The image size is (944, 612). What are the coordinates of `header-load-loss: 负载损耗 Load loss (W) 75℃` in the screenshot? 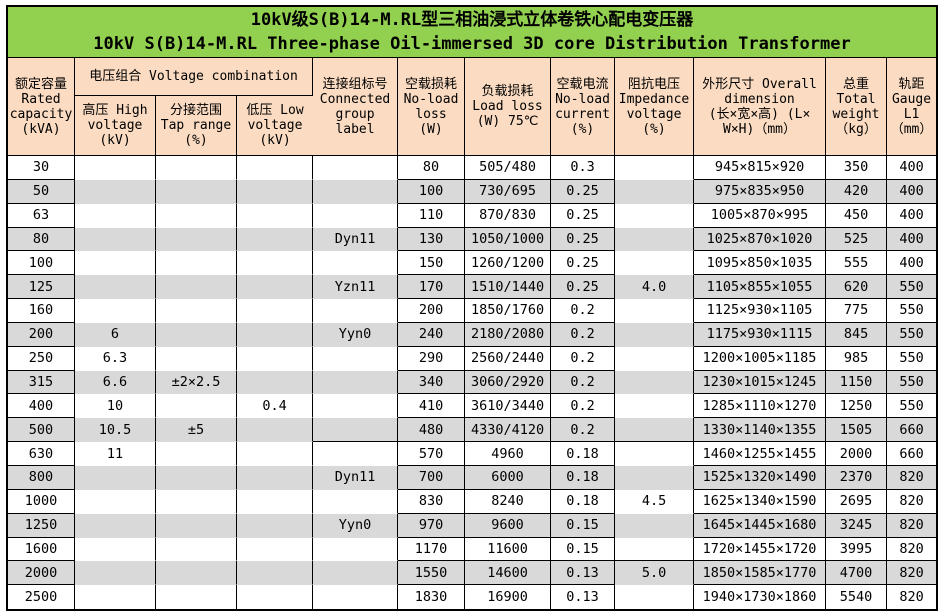 It's located at (508, 107).